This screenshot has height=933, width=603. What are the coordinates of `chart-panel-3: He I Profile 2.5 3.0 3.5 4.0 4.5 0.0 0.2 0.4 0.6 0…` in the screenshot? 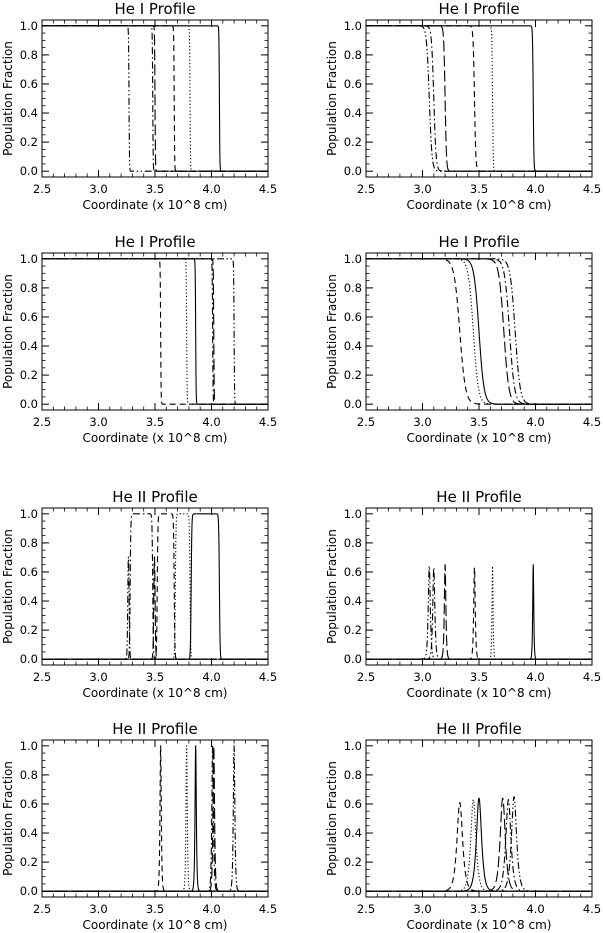 It's located at (139, 339).